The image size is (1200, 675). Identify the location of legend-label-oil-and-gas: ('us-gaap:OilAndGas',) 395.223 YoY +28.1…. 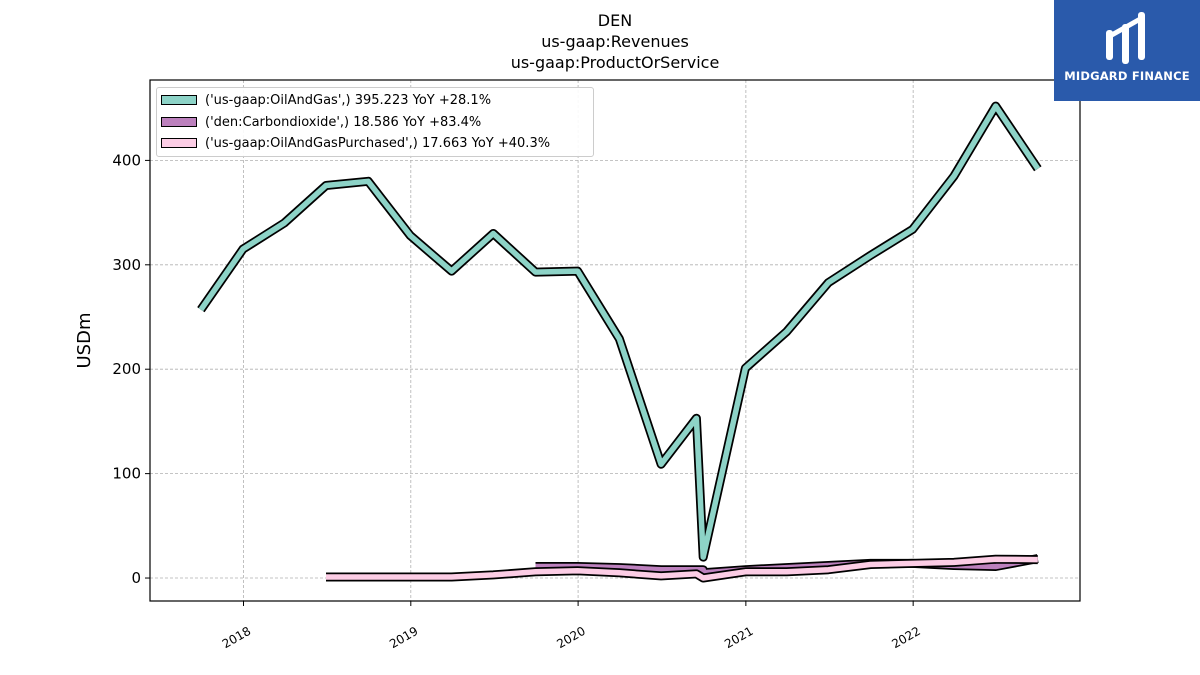
(348, 100).